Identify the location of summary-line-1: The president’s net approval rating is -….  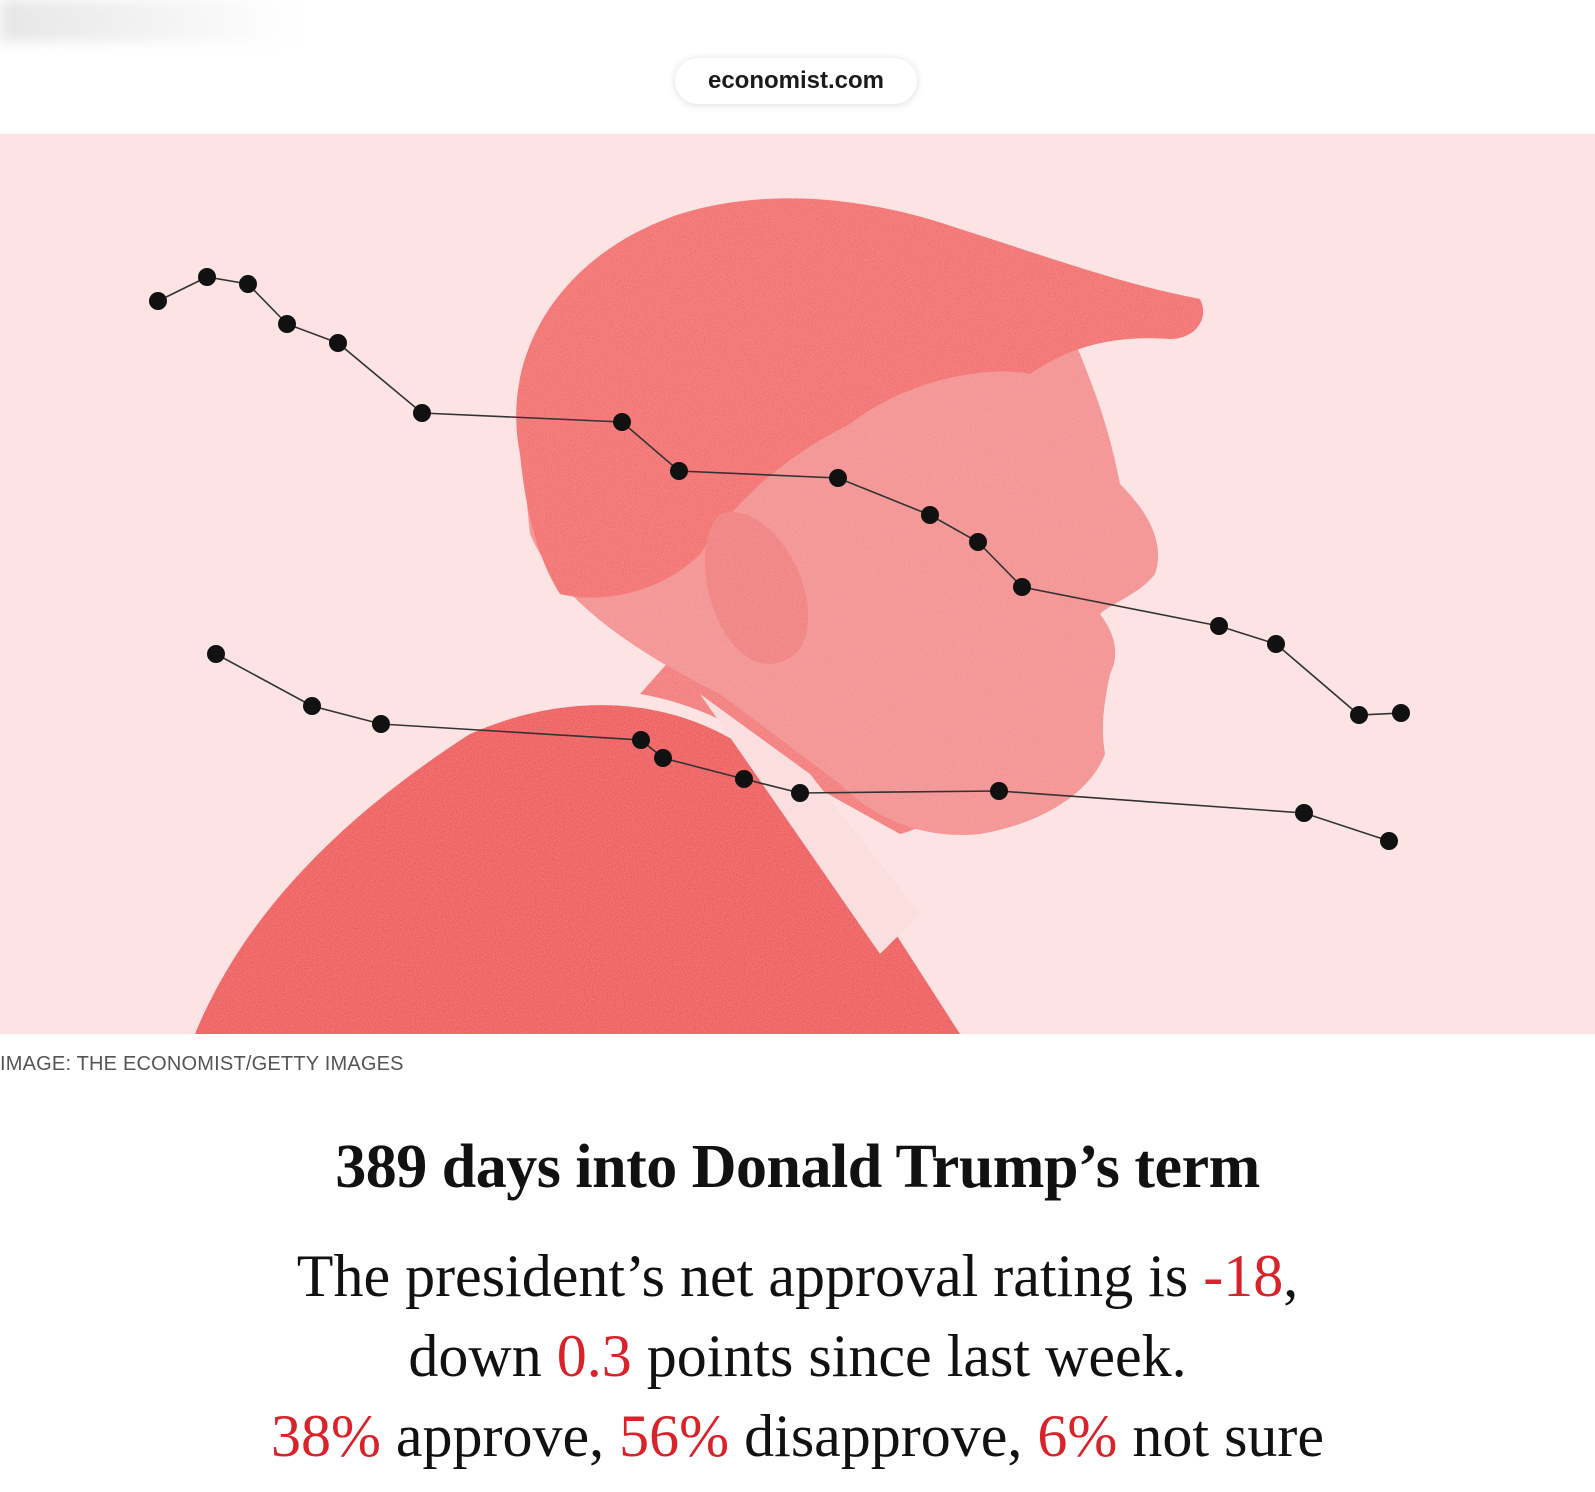
(797, 1276).